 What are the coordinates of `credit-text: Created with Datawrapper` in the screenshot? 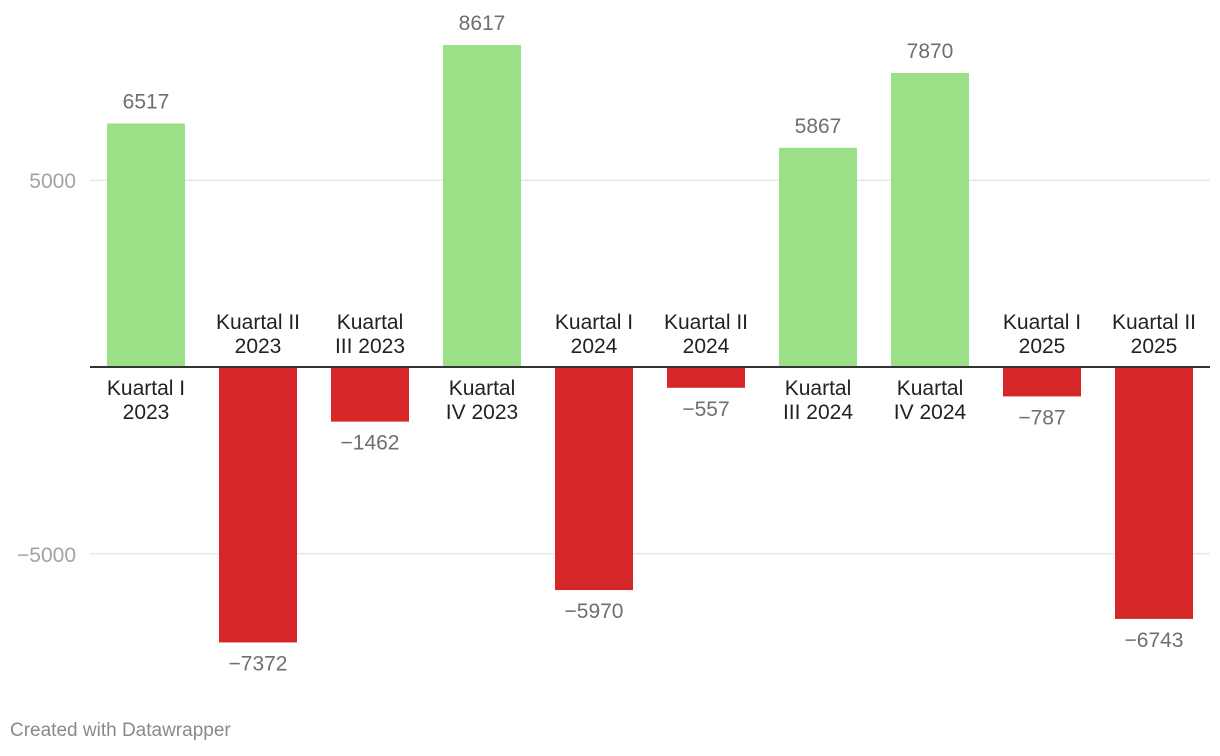 It's located at (120, 730).